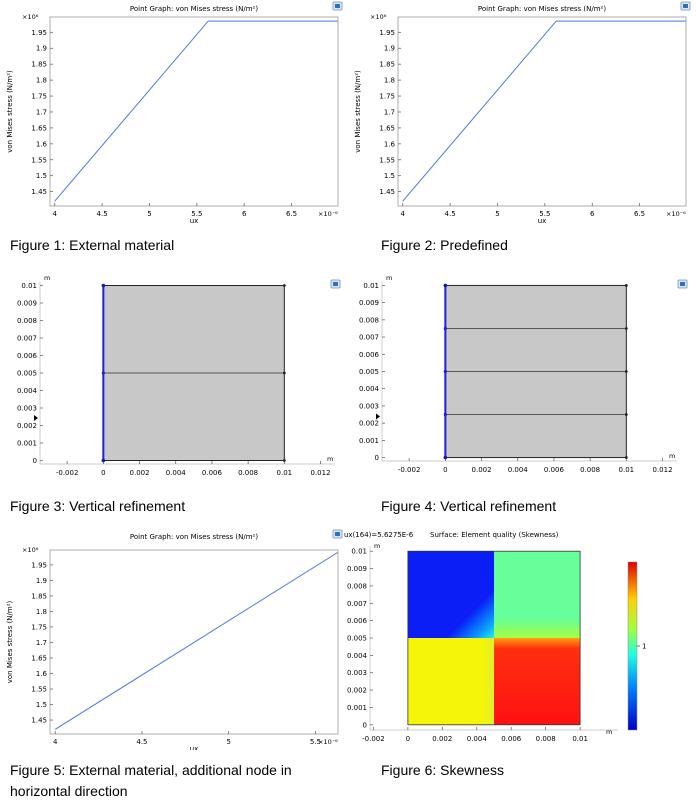 Image resolution: width=697 pixels, height=805 pixels. What do you see at coordinates (10, 111) in the screenshot?
I see `y-axis-label: von Mises stress (N/m²)` at bounding box center [10, 111].